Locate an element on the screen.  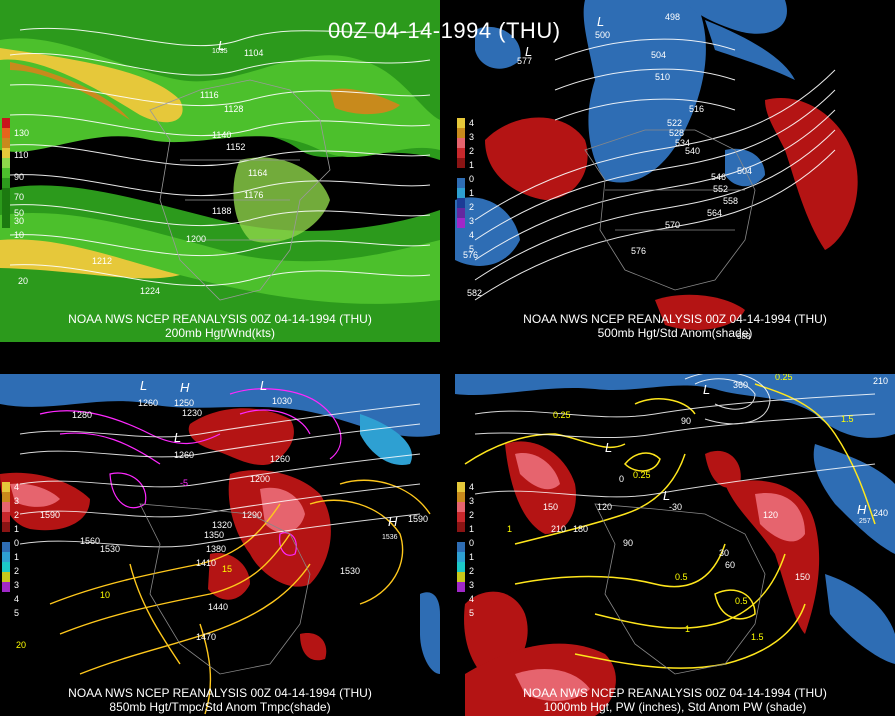
contour-label: 588 is located at coordinates (744, 336).